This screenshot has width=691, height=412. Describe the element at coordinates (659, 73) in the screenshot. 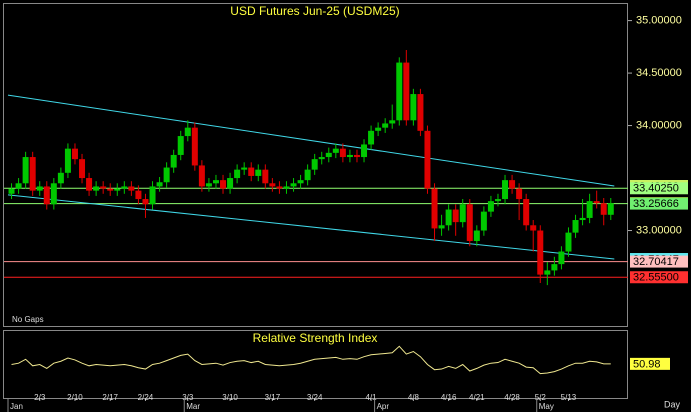

I see `y-tick-label: 34.50000` at that location.